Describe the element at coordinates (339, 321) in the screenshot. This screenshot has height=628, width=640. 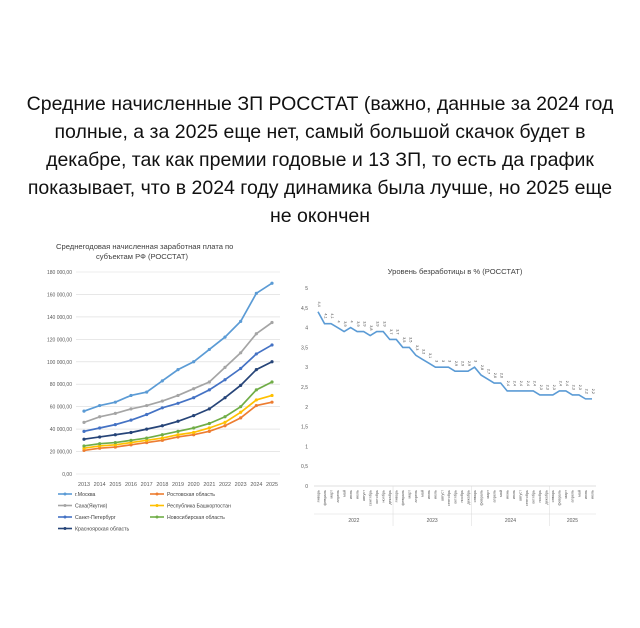
I see `unemployment-data-label: 4` at that location.